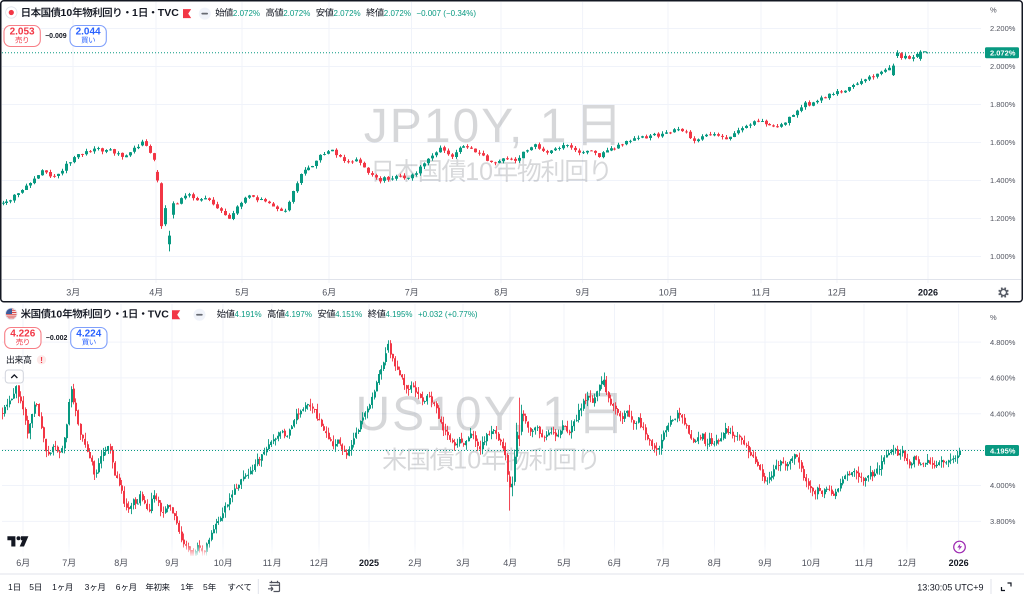  Describe the element at coordinates (466, 126) in the screenshot. I see `svg-text: JP10Y, 1` at that location.